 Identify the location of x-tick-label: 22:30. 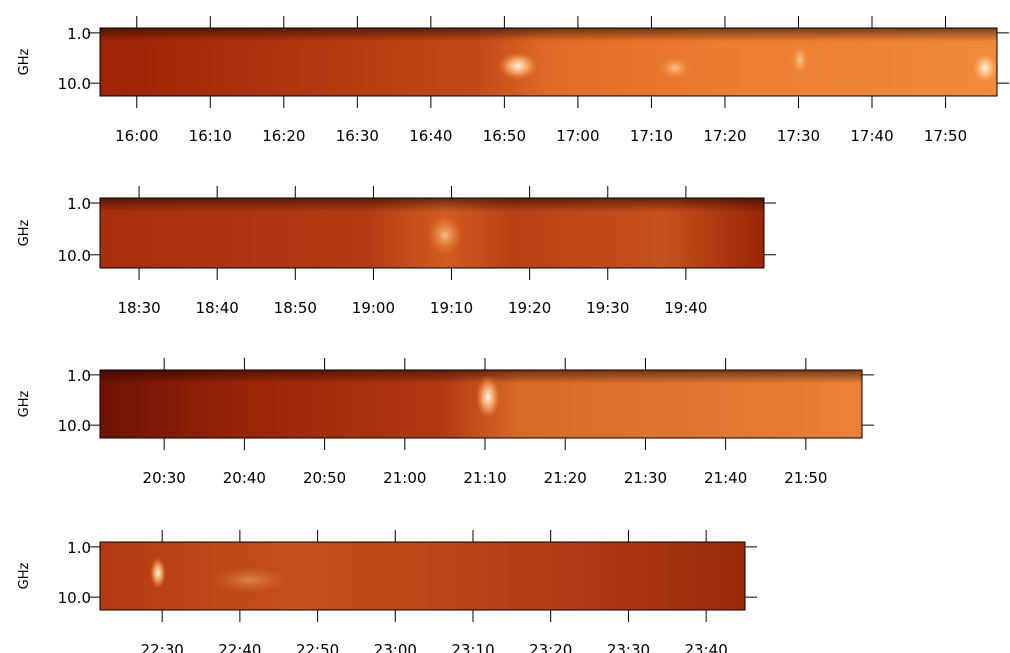
(162, 647).